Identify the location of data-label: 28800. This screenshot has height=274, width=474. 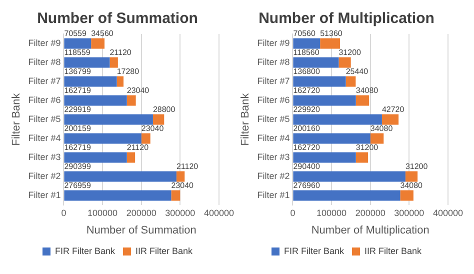
(164, 109).